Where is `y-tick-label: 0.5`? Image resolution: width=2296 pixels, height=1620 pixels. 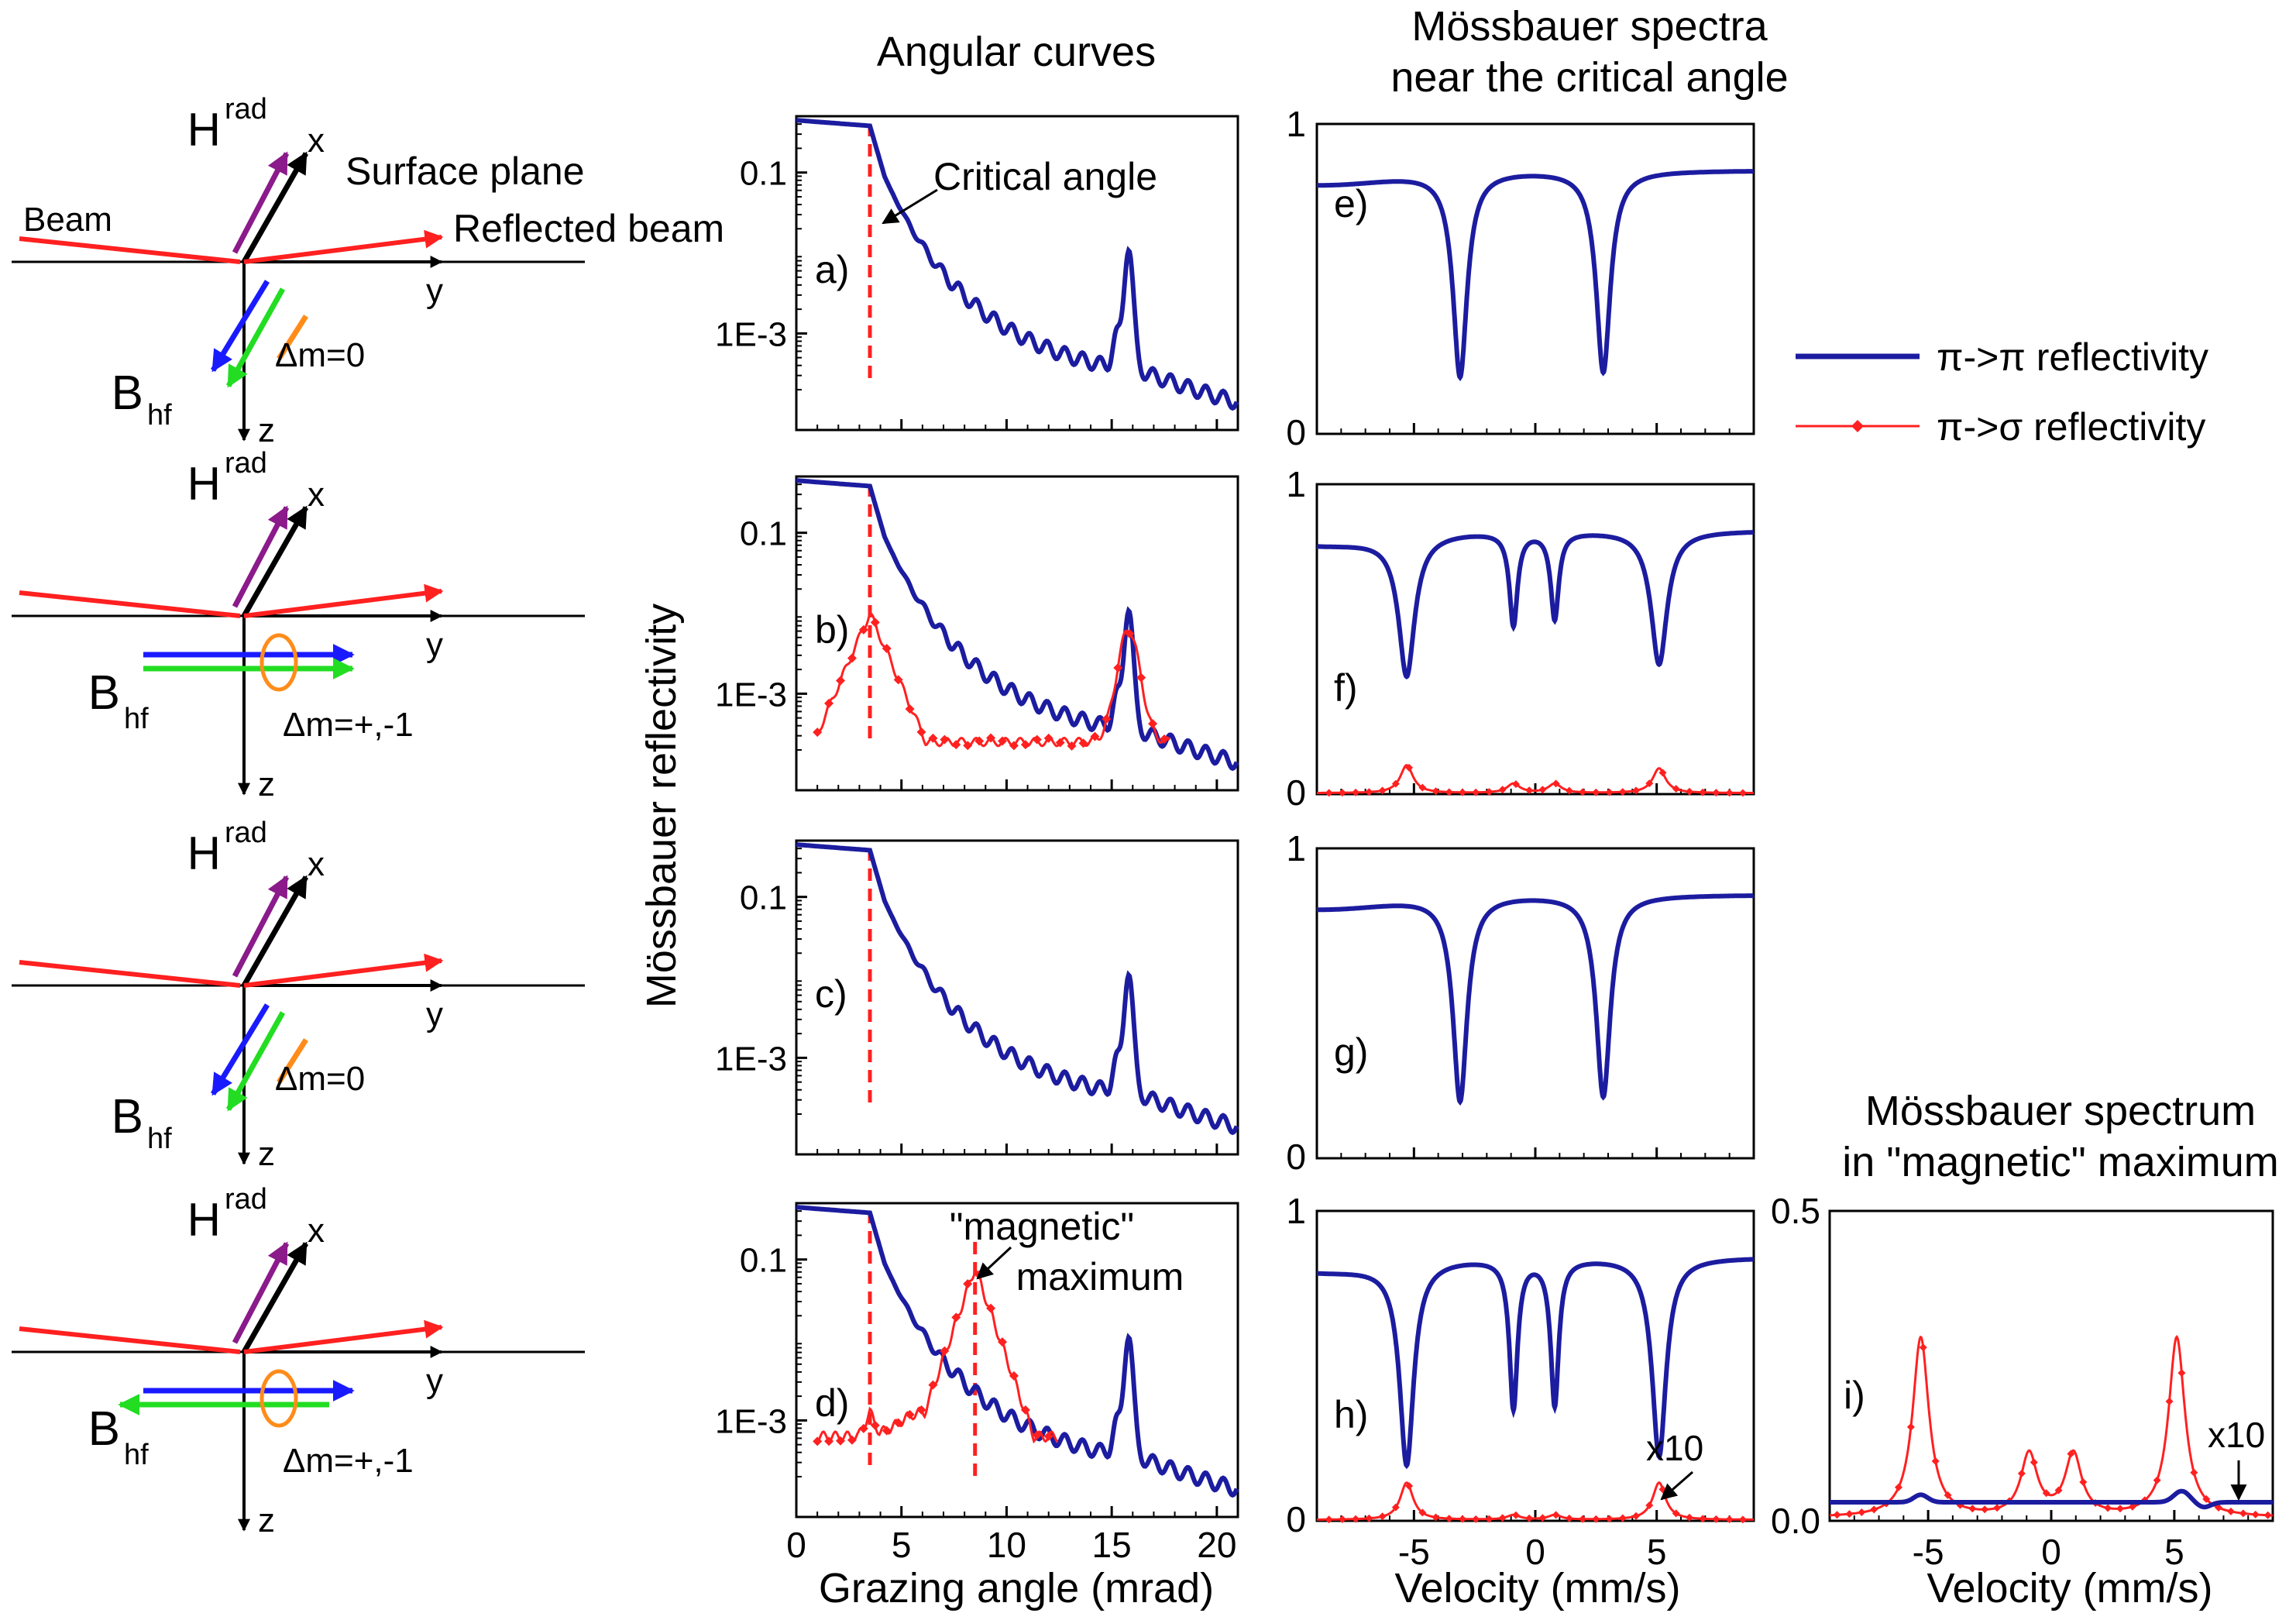
y-tick-label: 0.5 is located at coordinates (1795, 1211).